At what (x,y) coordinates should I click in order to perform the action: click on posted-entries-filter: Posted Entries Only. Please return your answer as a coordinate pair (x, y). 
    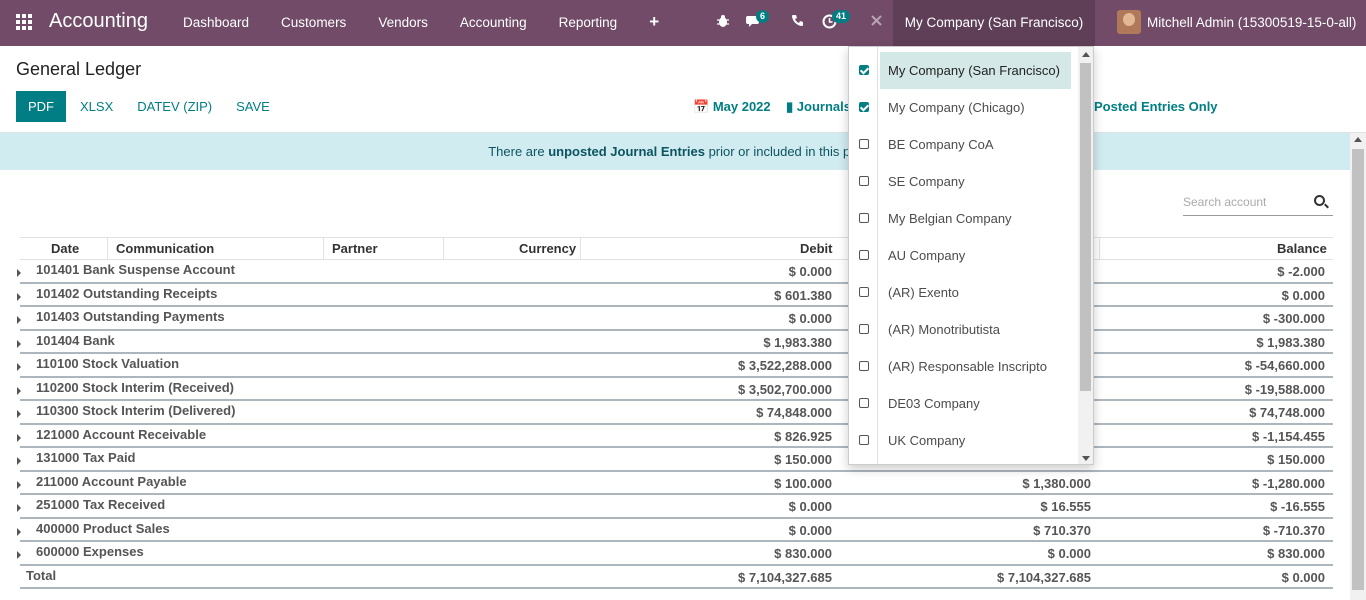
    Looking at the image, I should click on (1156, 106).